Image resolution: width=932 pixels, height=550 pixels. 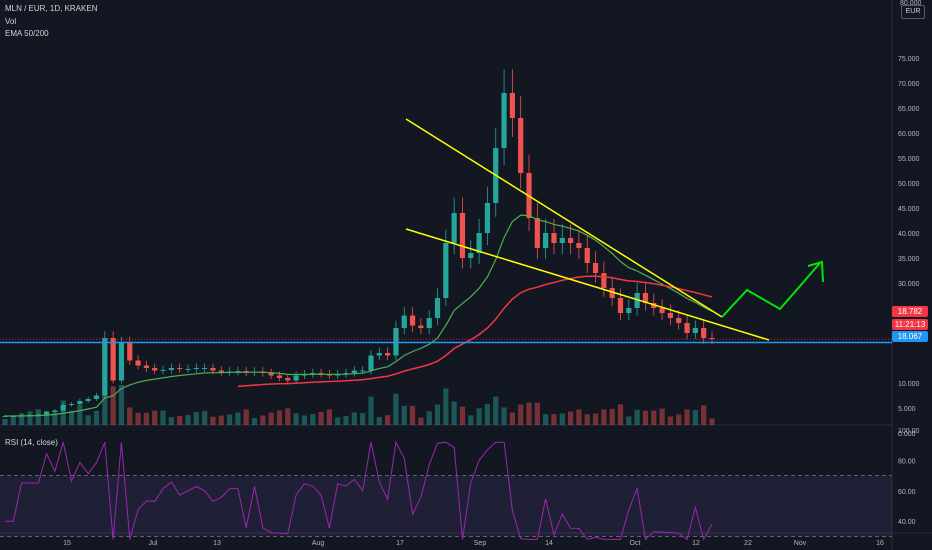 What do you see at coordinates (771, 290) in the screenshot?
I see `projection-path` at bounding box center [771, 290].